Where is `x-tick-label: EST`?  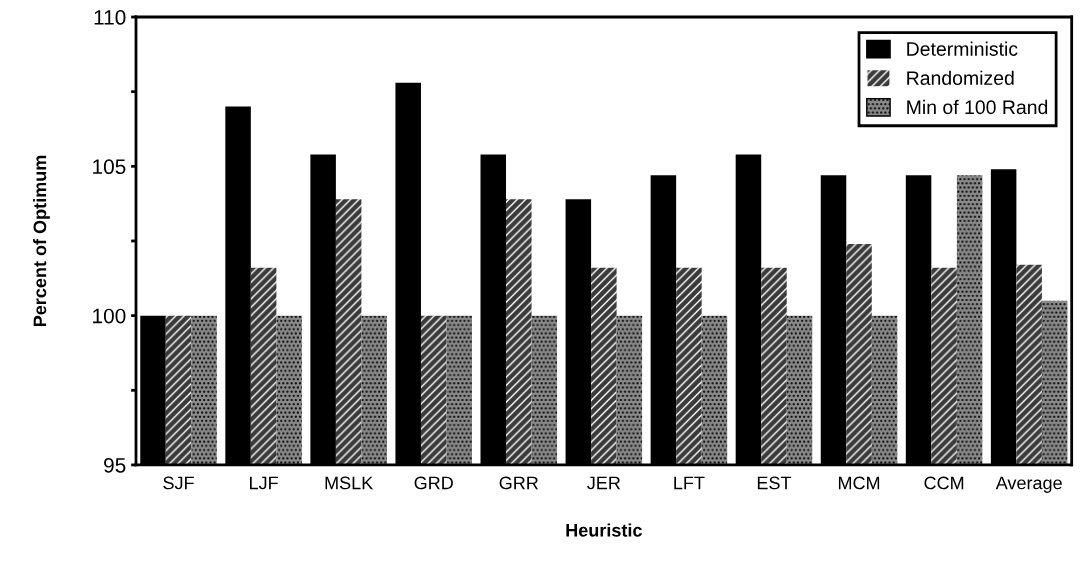 x-tick-label: EST is located at coordinates (774, 483).